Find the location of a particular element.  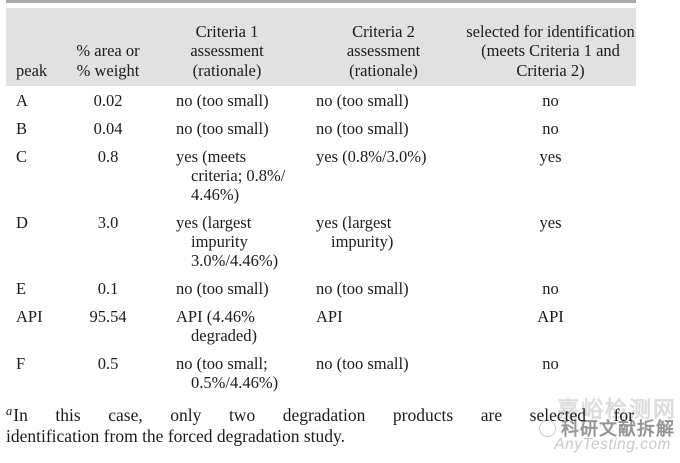

cell-criteria2: API is located at coordinates (329, 316).